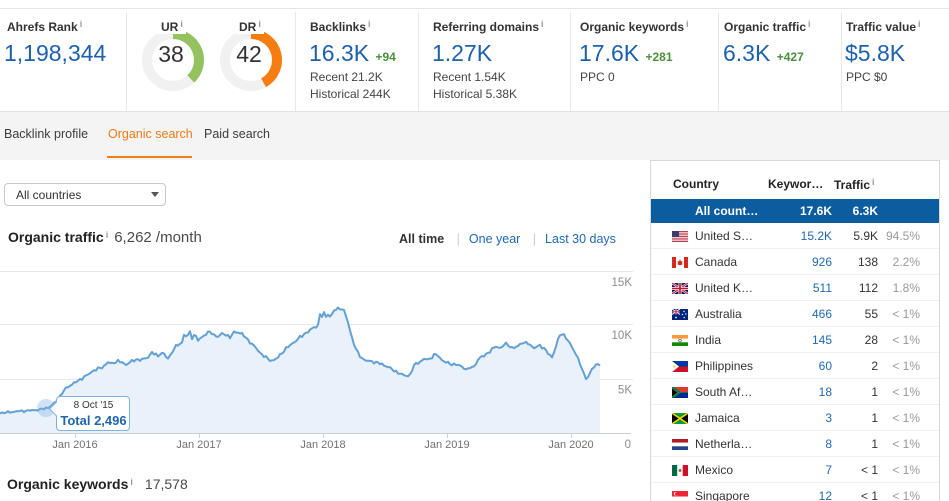  I want to click on svg-text: Jan 2020, so click(570, 445).